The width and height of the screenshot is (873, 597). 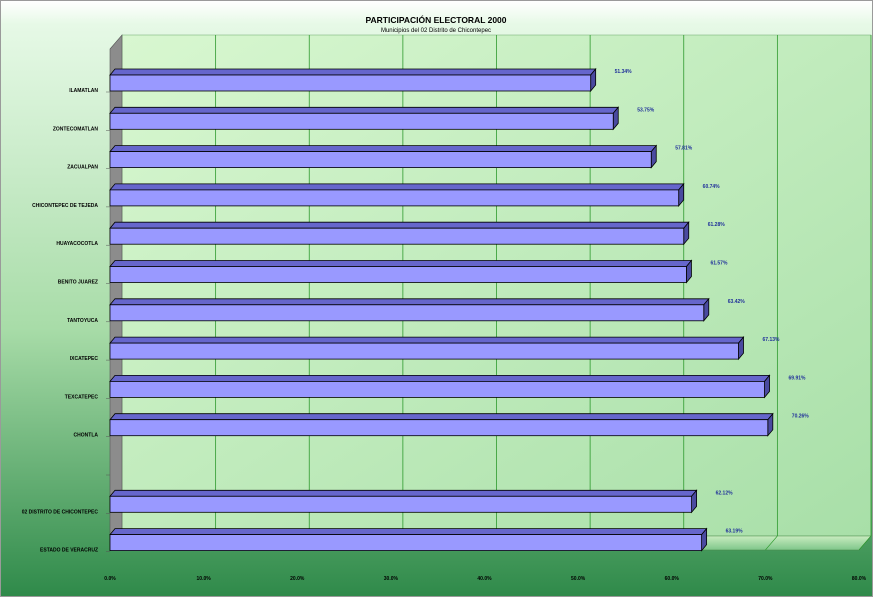 What do you see at coordinates (82, 397) in the screenshot?
I see `y-category-label: TEXCATEPEC` at bounding box center [82, 397].